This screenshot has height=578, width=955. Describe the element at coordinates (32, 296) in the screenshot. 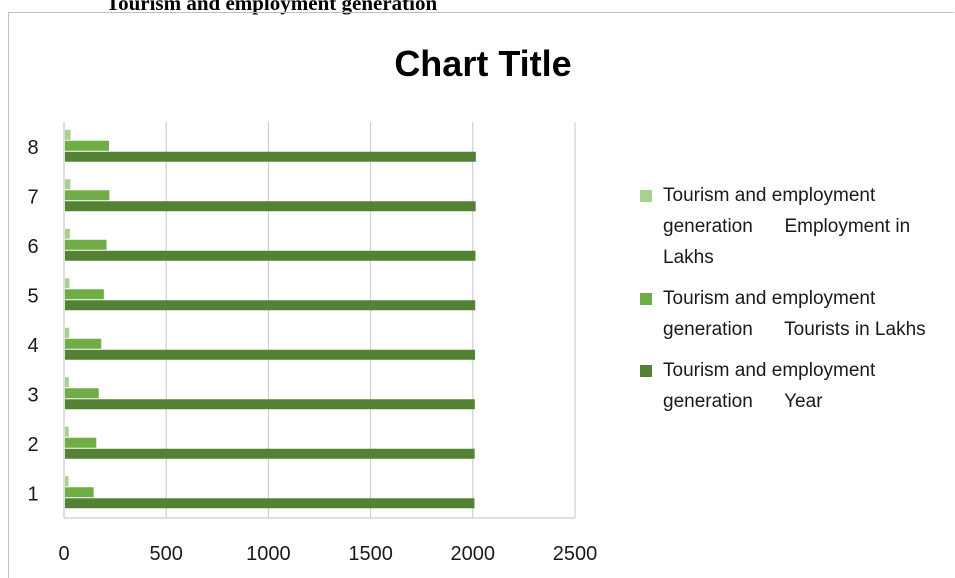

I see `y-tick-label: 5` at that location.